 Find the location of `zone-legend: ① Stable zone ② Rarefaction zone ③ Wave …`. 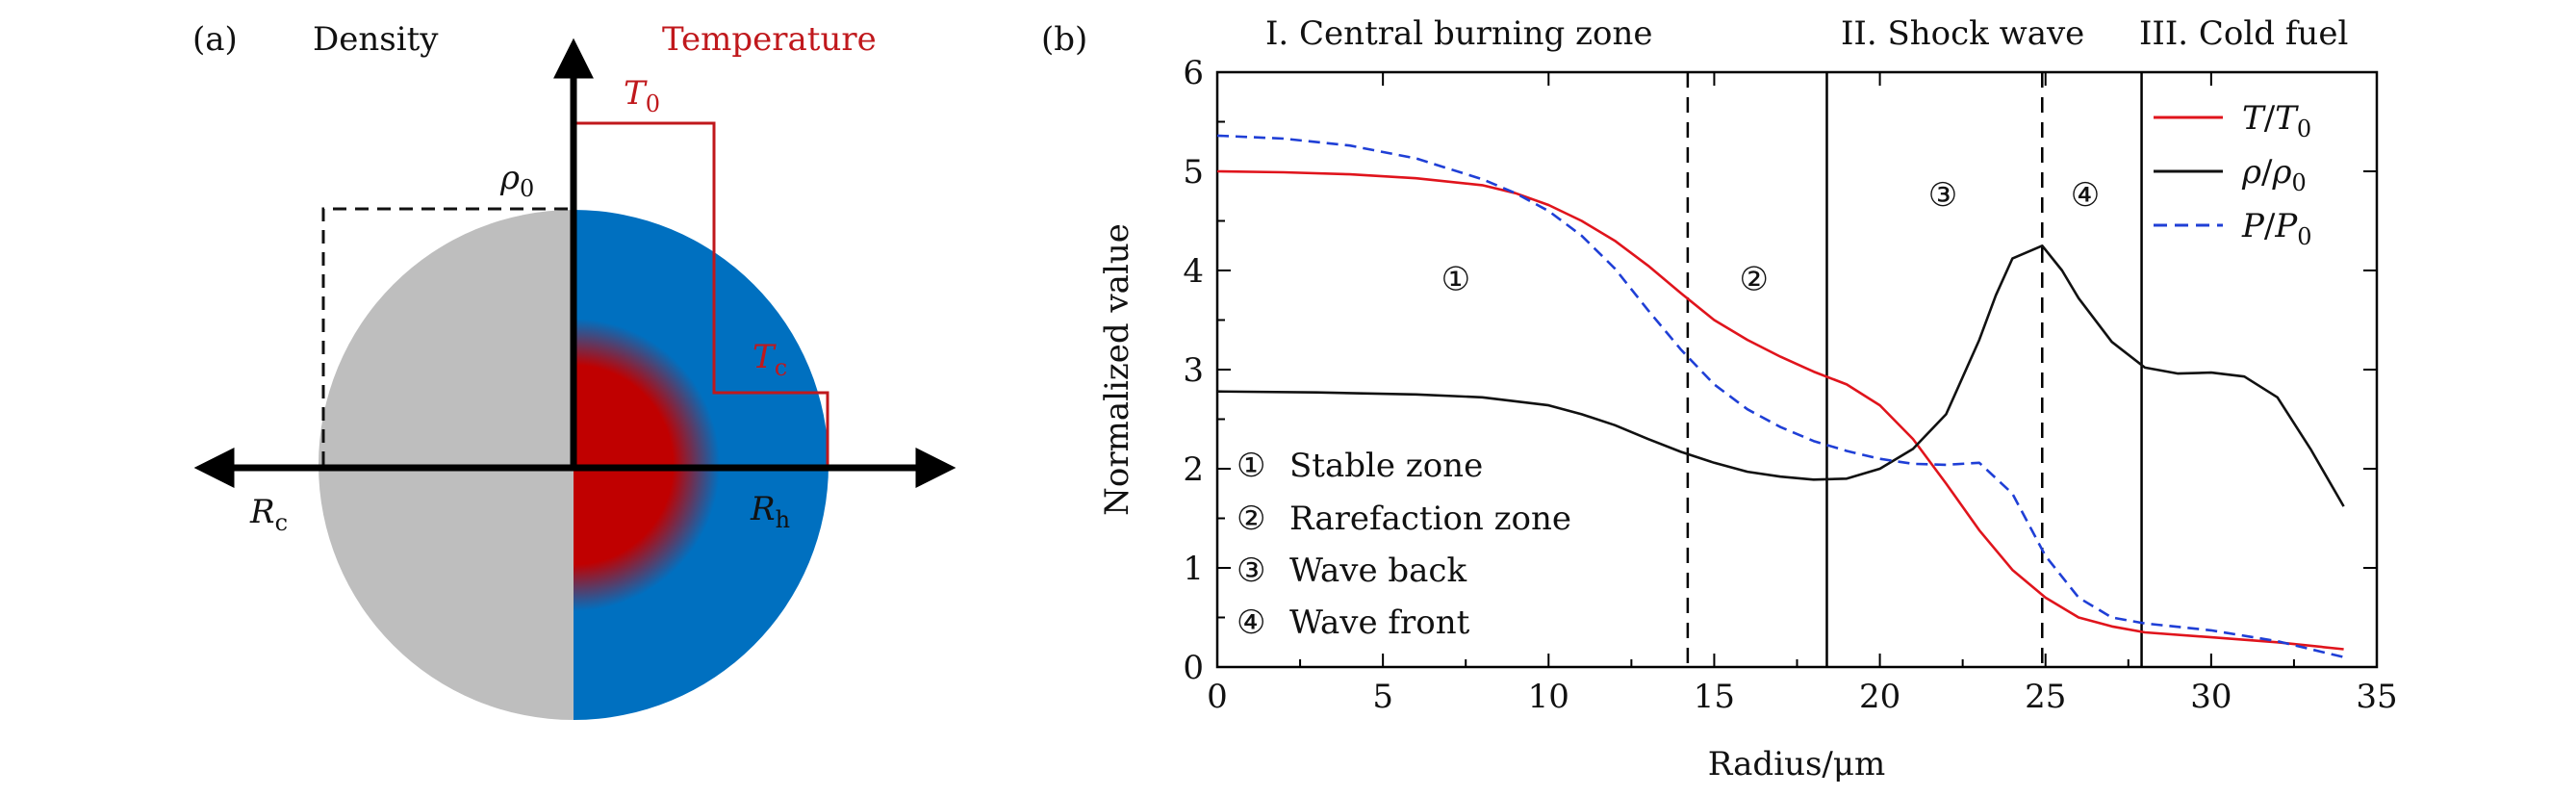

zone-legend: ① Stable zone ② Rarefaction zone ③ Wave … is located at coordinates (1404, 544).